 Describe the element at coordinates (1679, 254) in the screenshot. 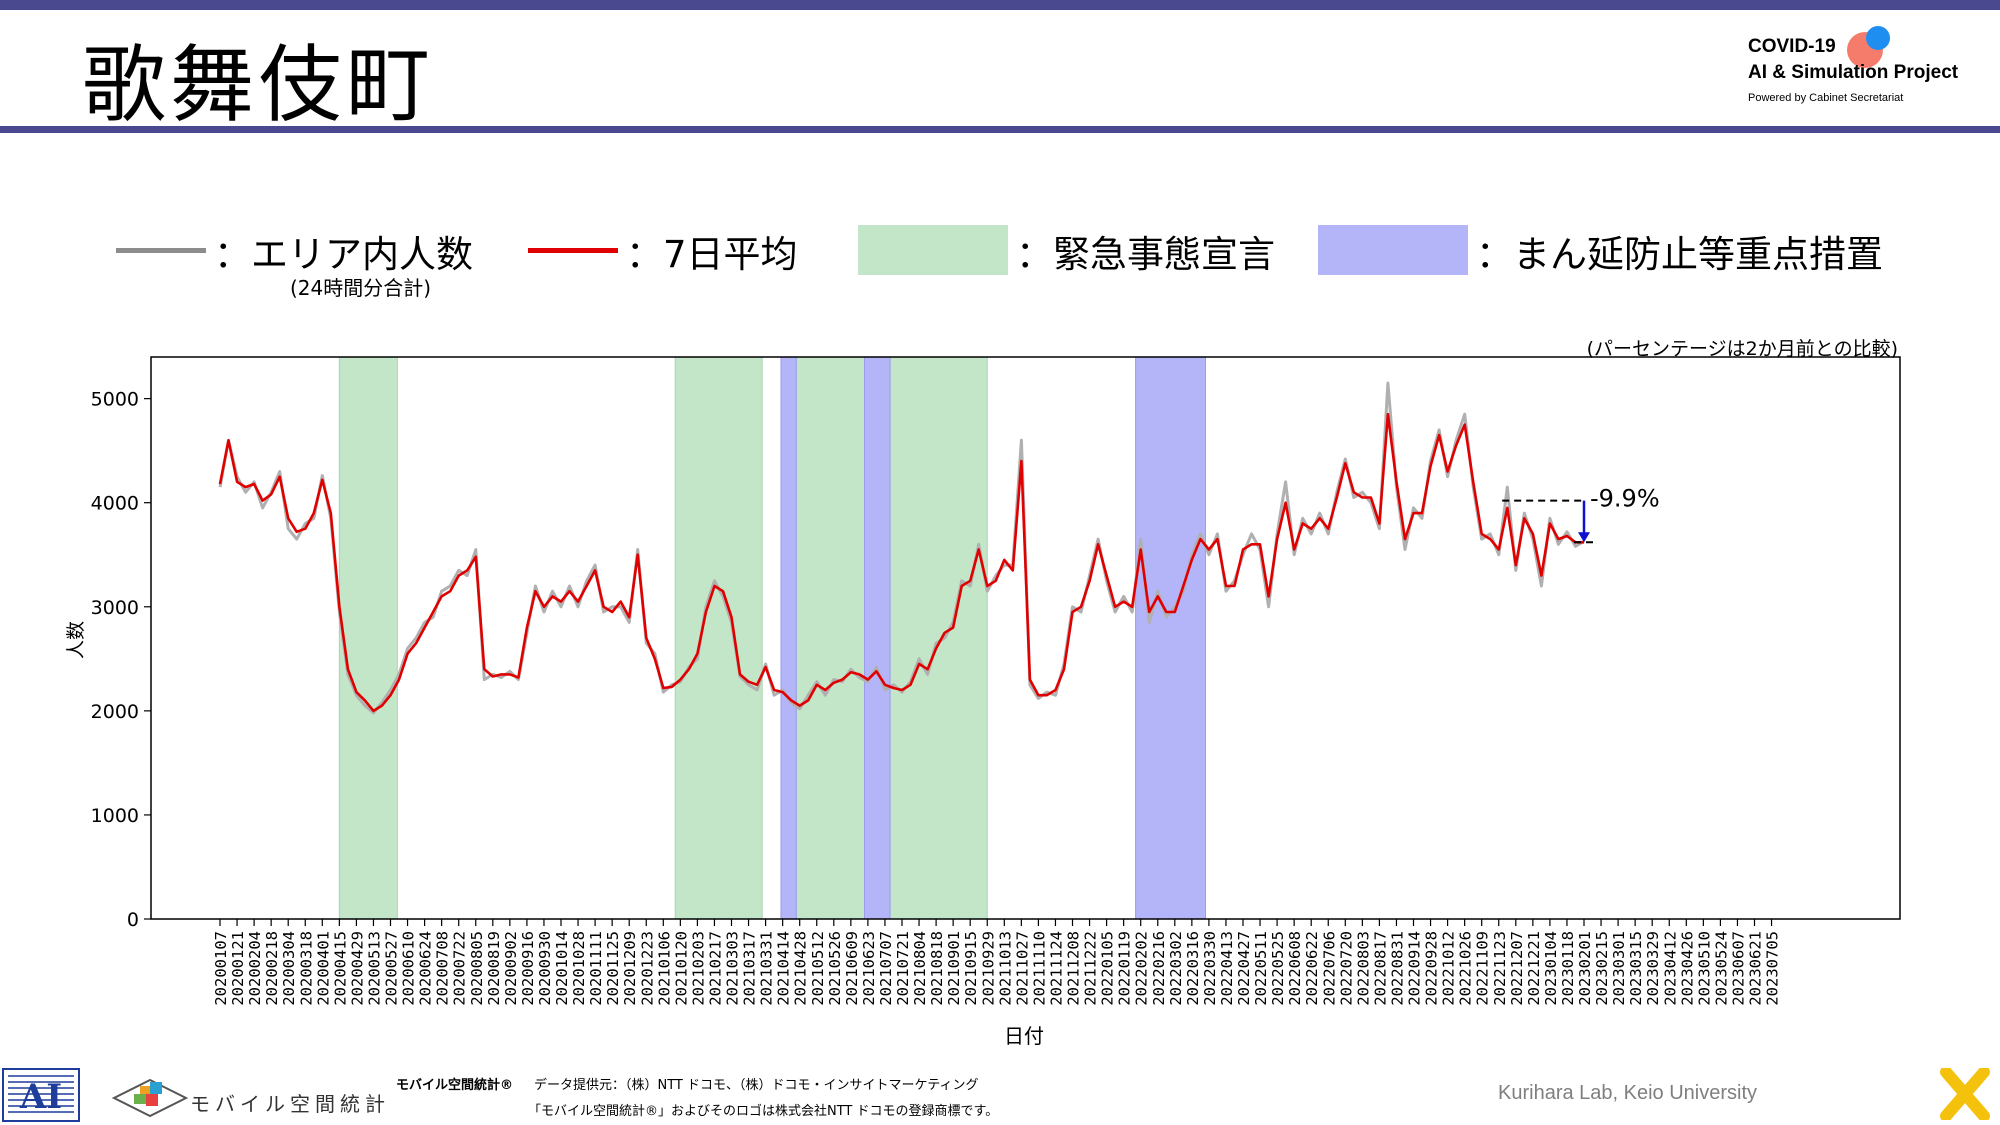

I see `legend-priority-label: ：まん延防止等重点措置` at that location.